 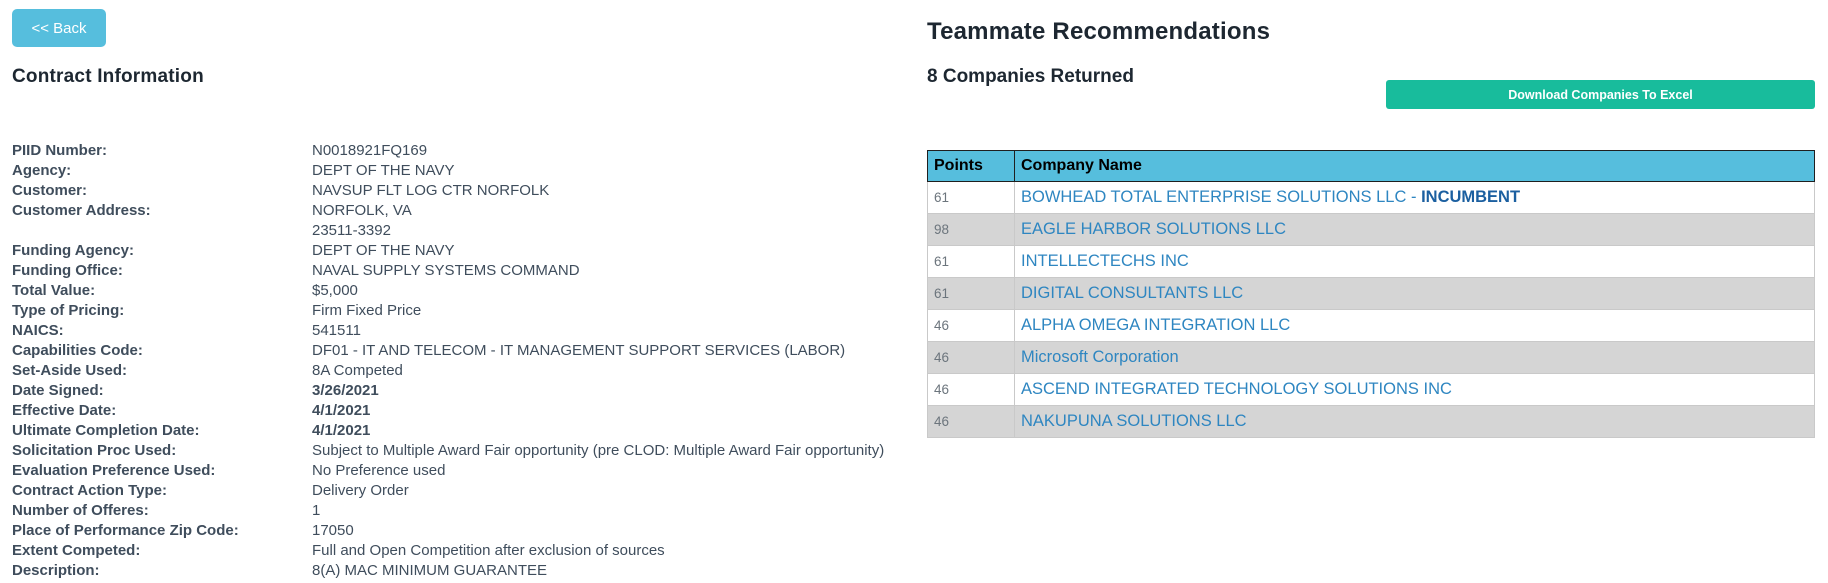 What do you see at coordinates (762, 491) in the screenshot?
I see `info-row: Contract Action Type: Delivery Order` at bounding box center [762, 491].